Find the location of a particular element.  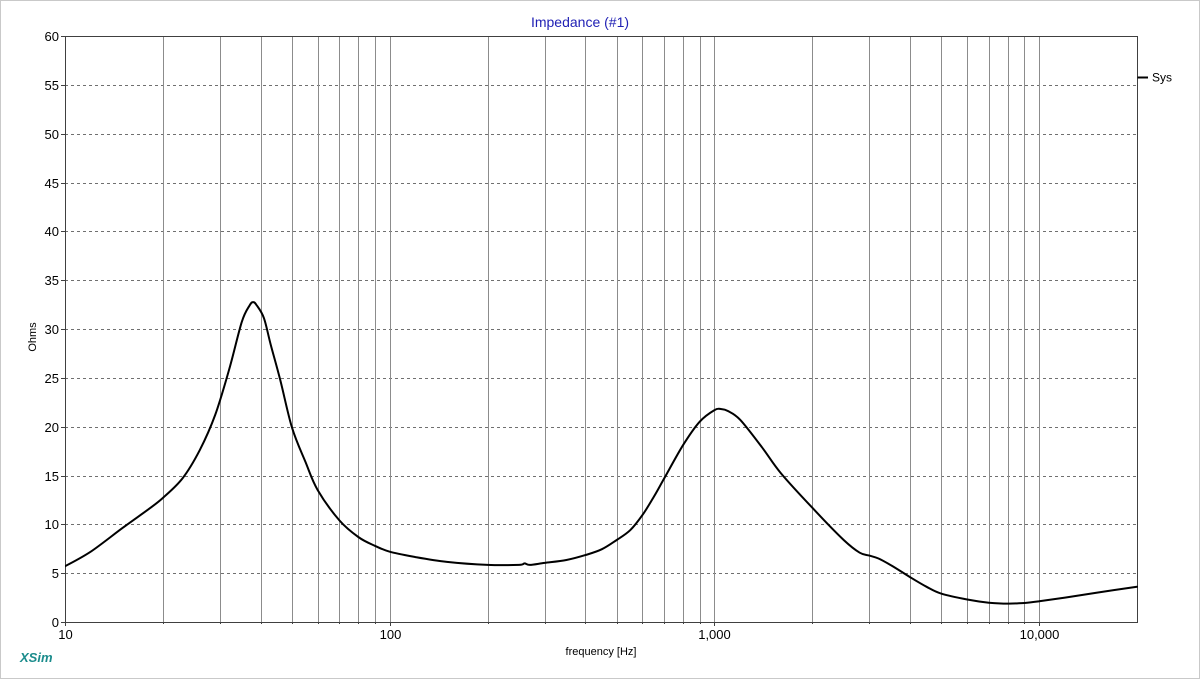

legend: Sys is located at coordinates (1154, 78).